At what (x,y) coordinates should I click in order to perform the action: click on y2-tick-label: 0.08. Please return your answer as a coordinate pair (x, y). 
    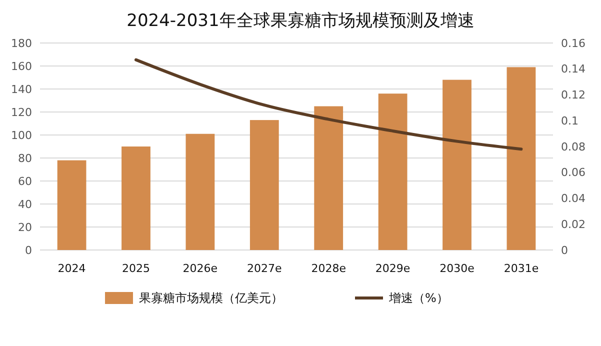
    Looking at the image, I should click on (573, 147).